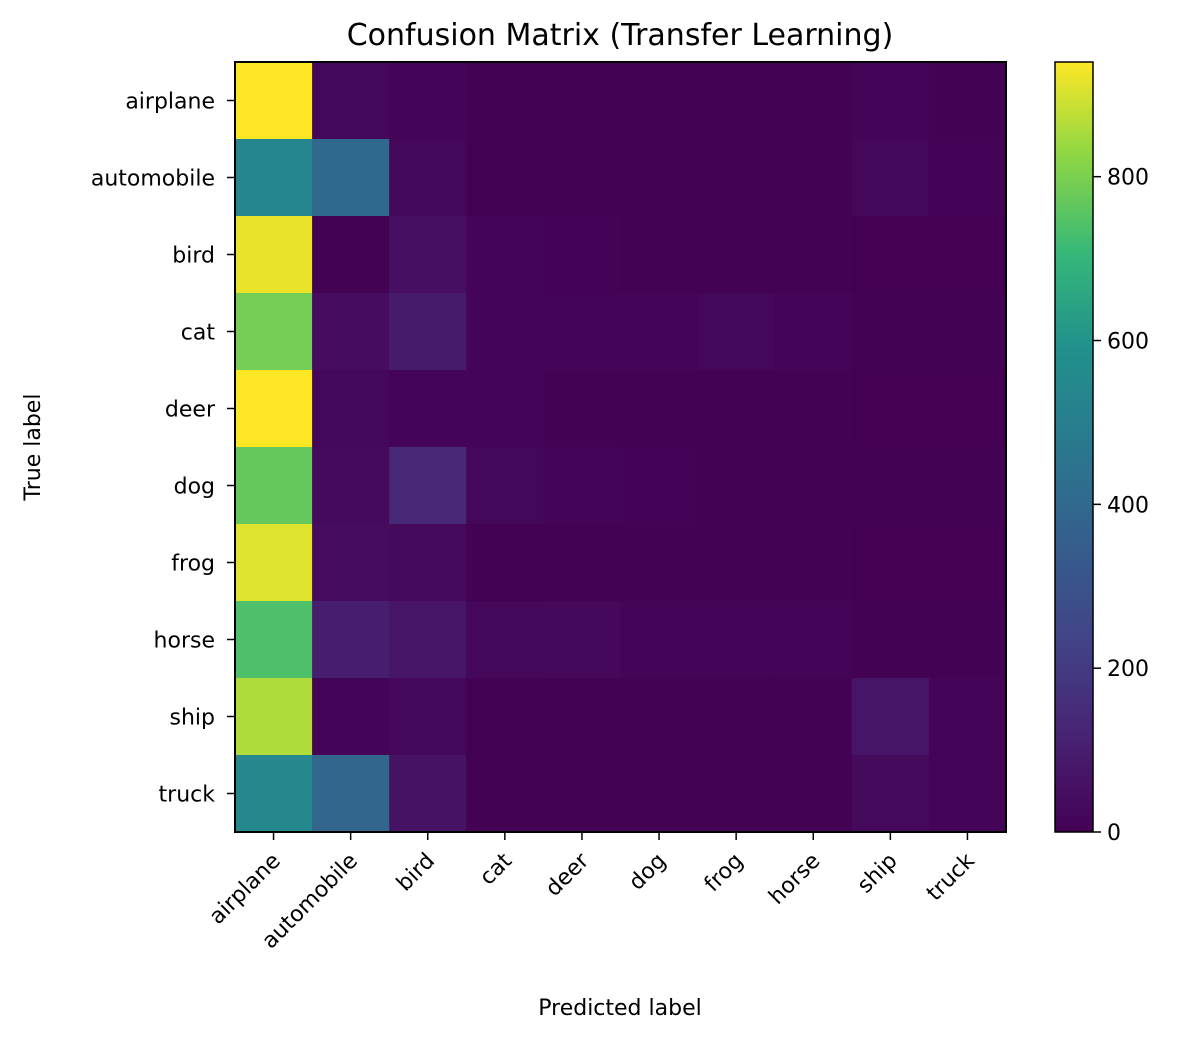 Image resolution: width=1185 pixels, height=1047 pixels. Describe the element at coordinates (184, 641) in the screenshot. I see `y-tick-label: horse` at that location.